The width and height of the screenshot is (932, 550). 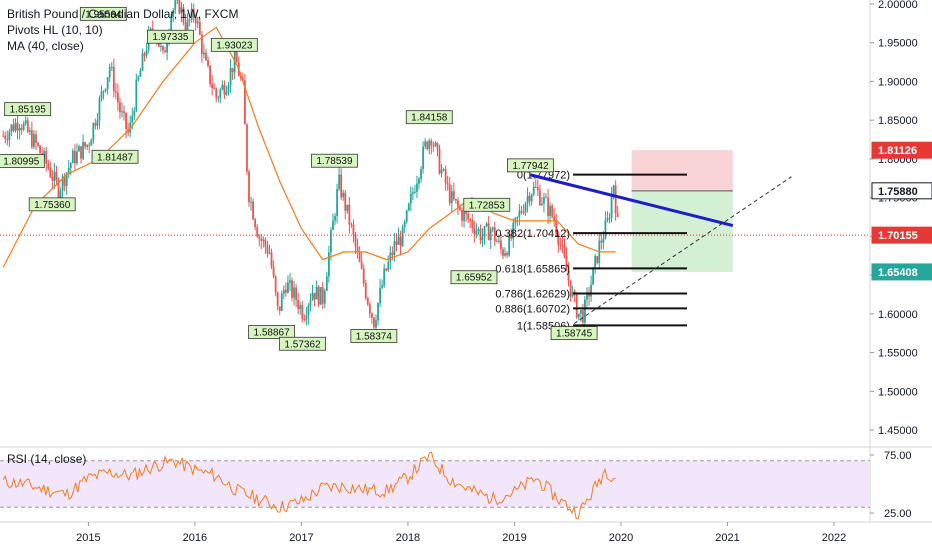 I want to click on pivot-label: 1.84158, so click(x=429, y=118).